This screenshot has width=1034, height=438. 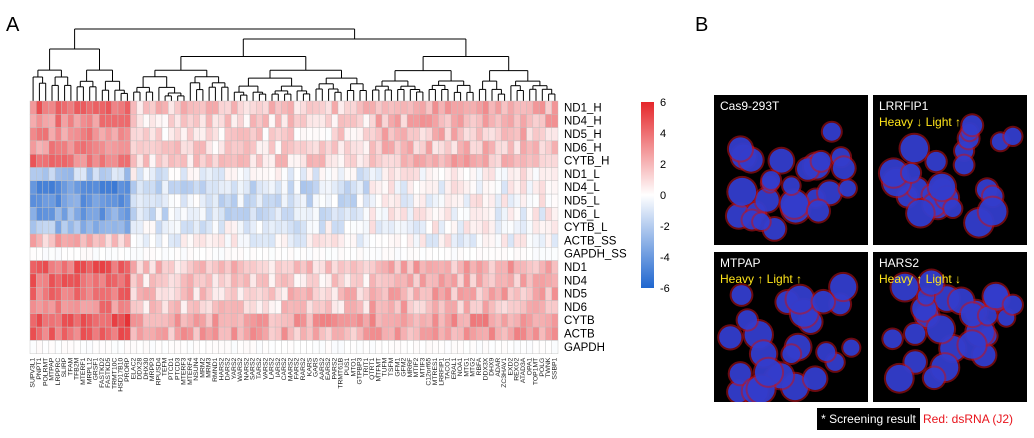 What do you see at coordinates (968, 419) in the screenshot?
I see `dsrna-legend: Red: dsRNA (J2)` at bounding box center [968, 419].